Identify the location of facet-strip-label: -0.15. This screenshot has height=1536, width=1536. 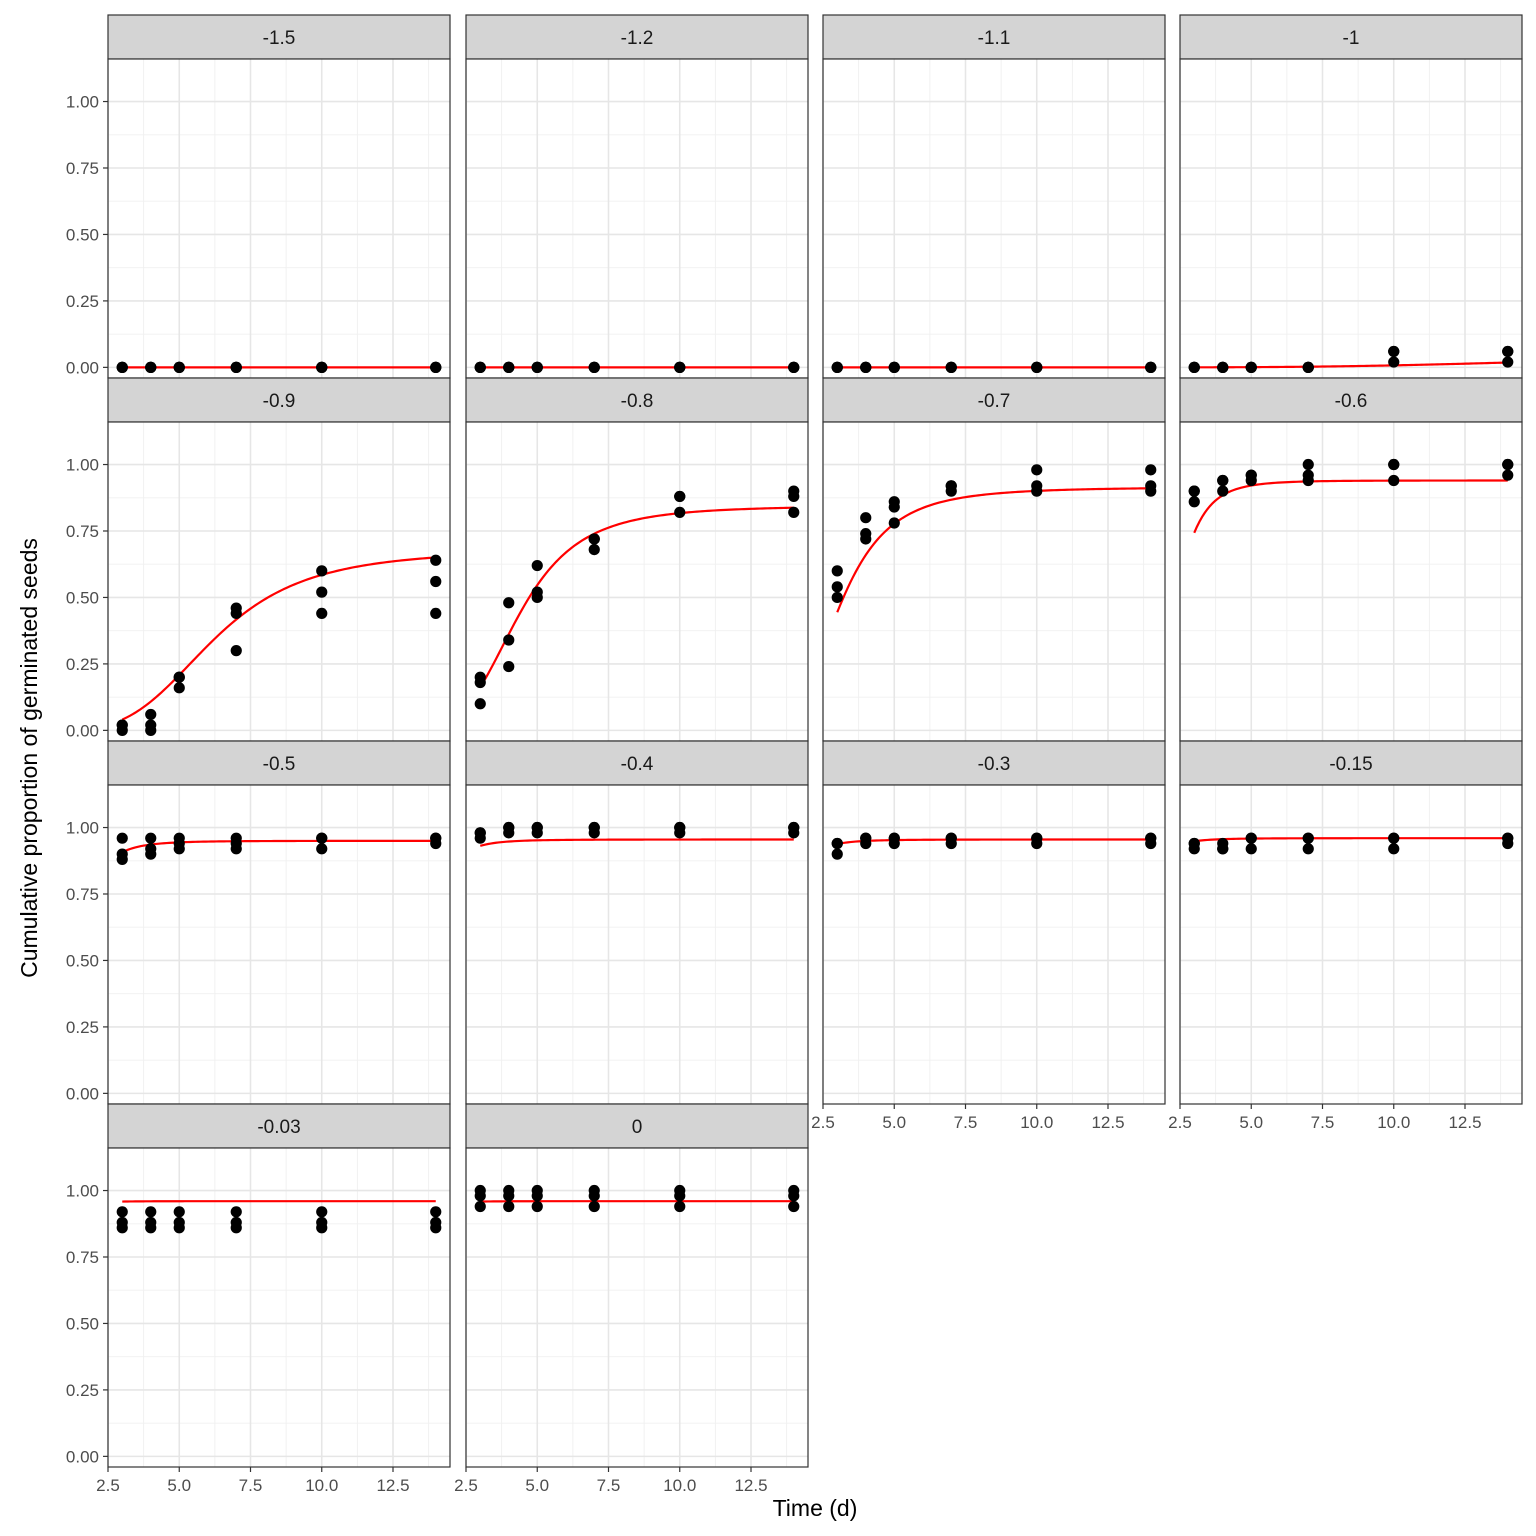
(1350, 764).